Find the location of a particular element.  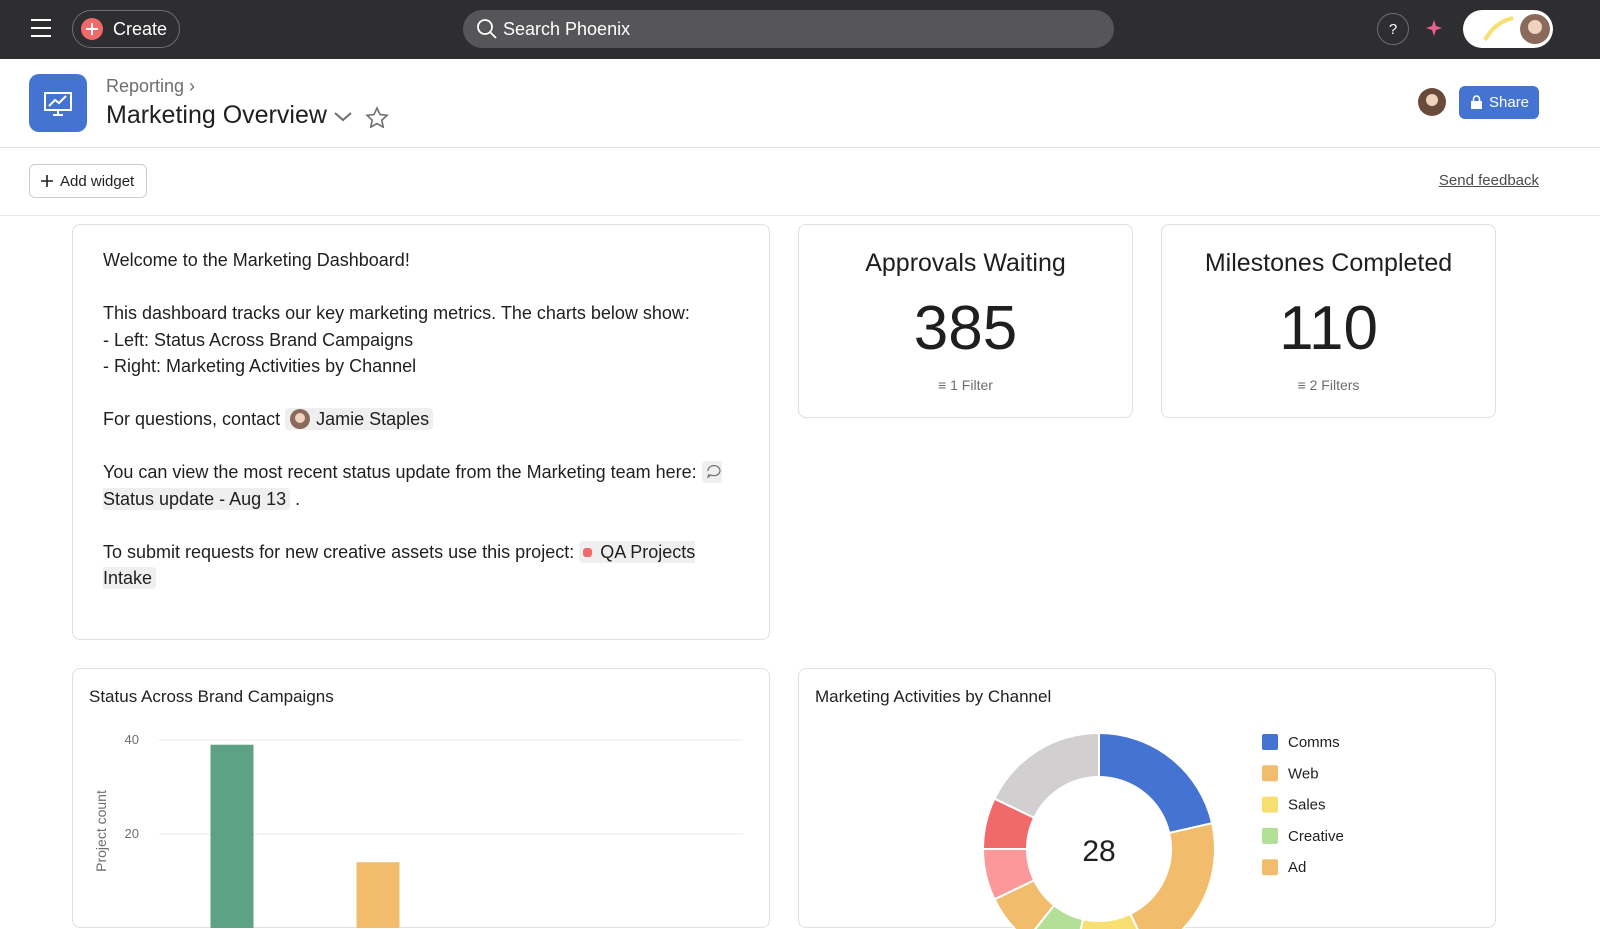

search-placeholder: Search Phoenix is located at coordinates (567, 29).